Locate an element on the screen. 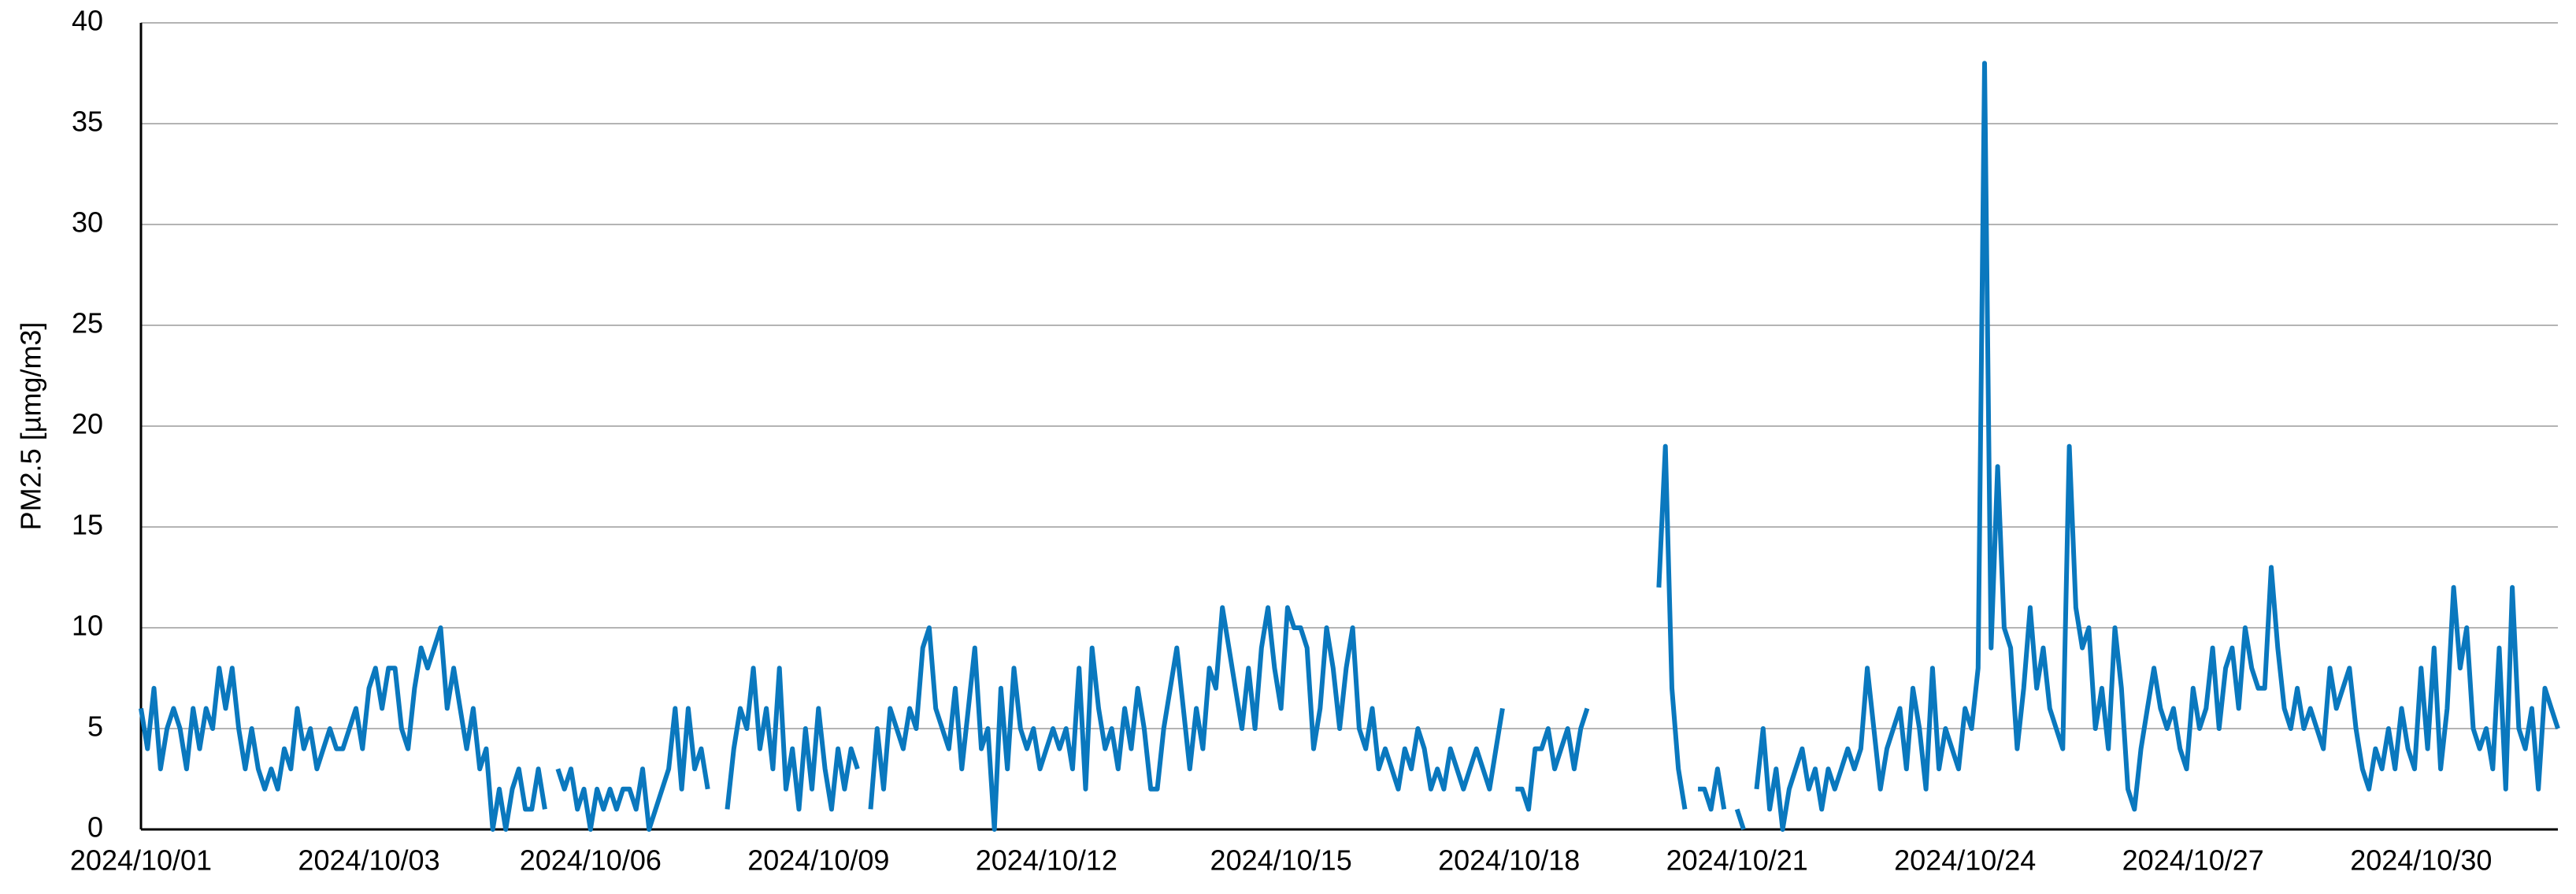 The image size is (2576, 894). x-tick-label: 2024/10/09 is located at coordinates (818, 860).